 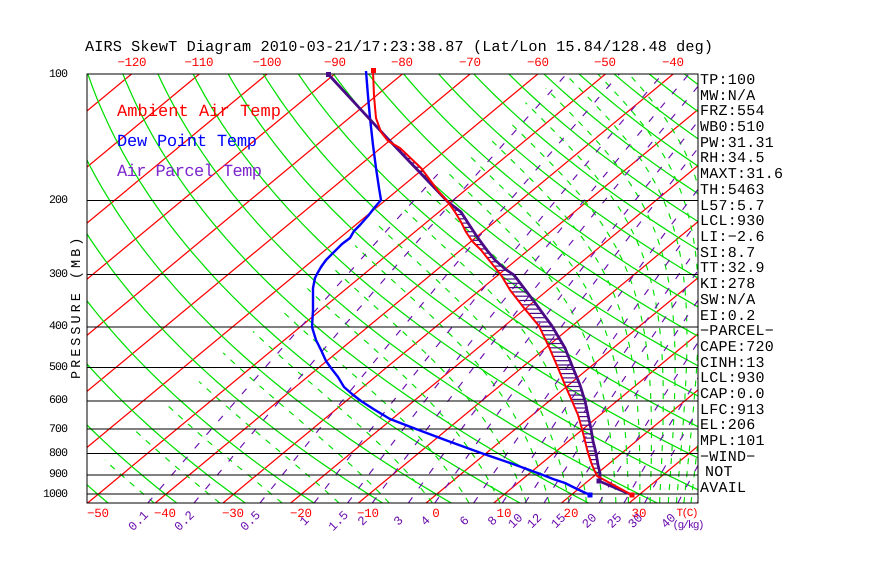 I want to click on svg-text: TT:32.9, so click(x=732, y=268).